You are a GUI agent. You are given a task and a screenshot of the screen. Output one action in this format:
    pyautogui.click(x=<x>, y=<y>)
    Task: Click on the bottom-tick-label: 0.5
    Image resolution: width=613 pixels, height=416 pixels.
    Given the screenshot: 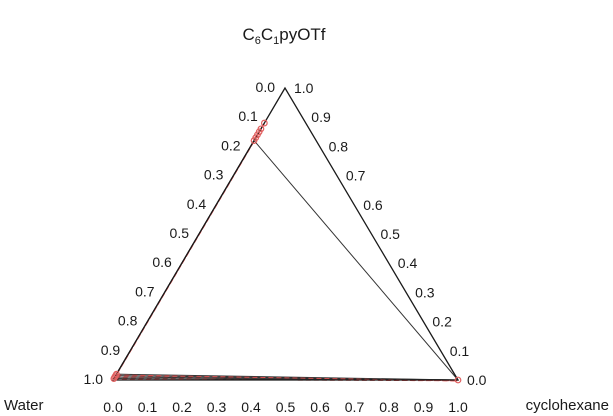 What is the action you would take?
    pyautogui.click(x=286, y=407)
    